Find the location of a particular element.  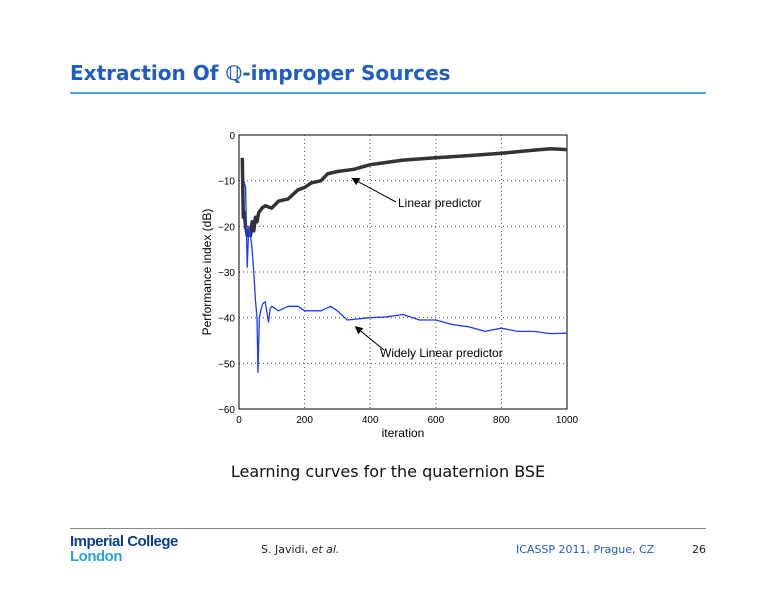

y-tick-label: −20 is located at coordinates (226, 227).